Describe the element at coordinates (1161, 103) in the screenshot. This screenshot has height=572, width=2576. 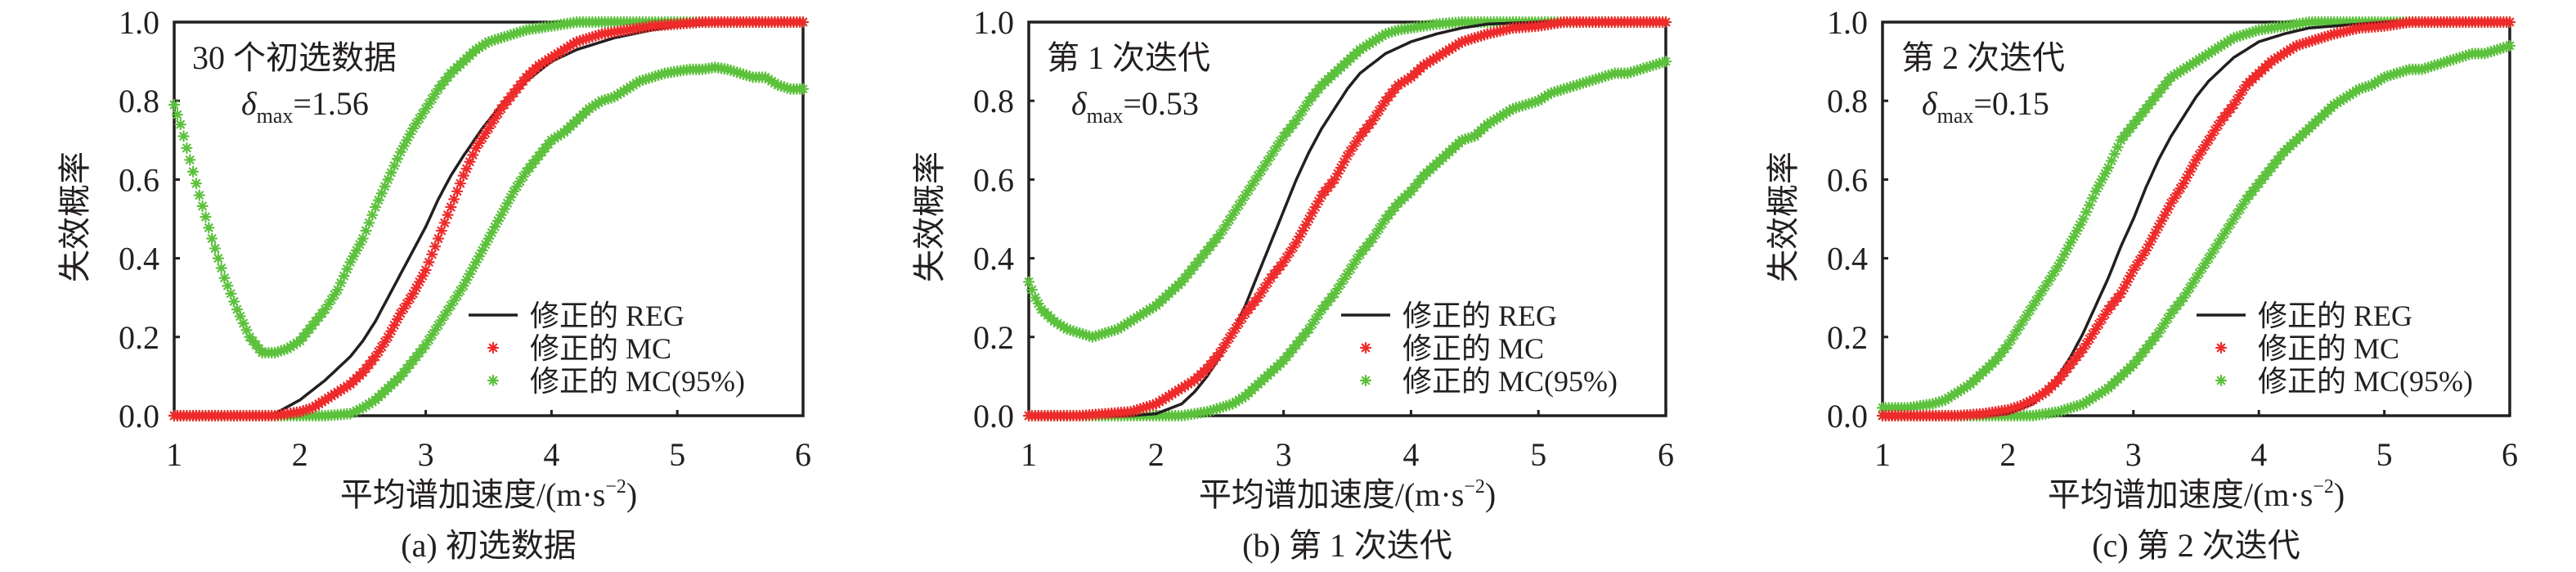
I see `delta-value: =0.53` at that location.